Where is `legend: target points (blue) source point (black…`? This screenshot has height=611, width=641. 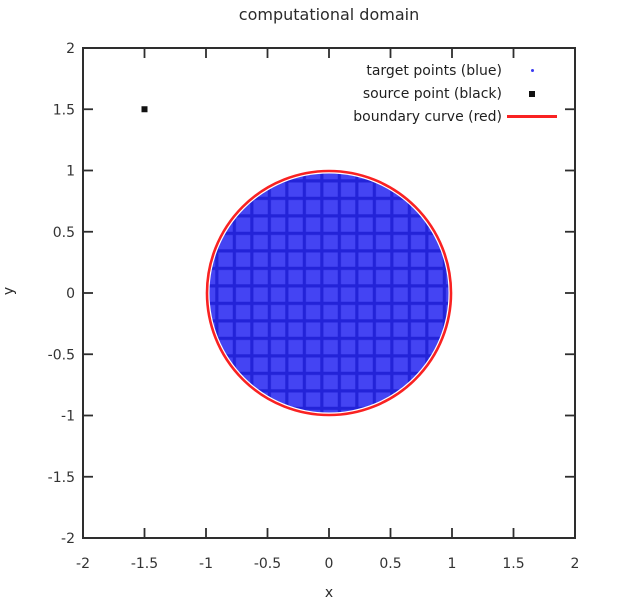 legend: target points (blue) source point (black… is located at coordinates (455, 93).